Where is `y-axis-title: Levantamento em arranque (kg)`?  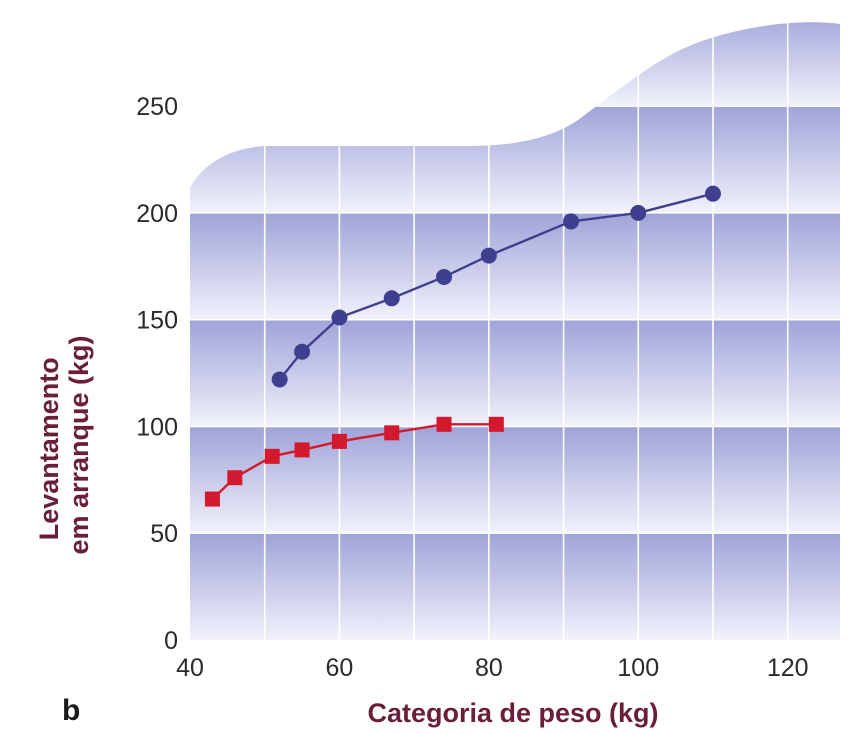
y-axis-title: Levantamento em arranque (kg) is located at coordinates (64, 444).